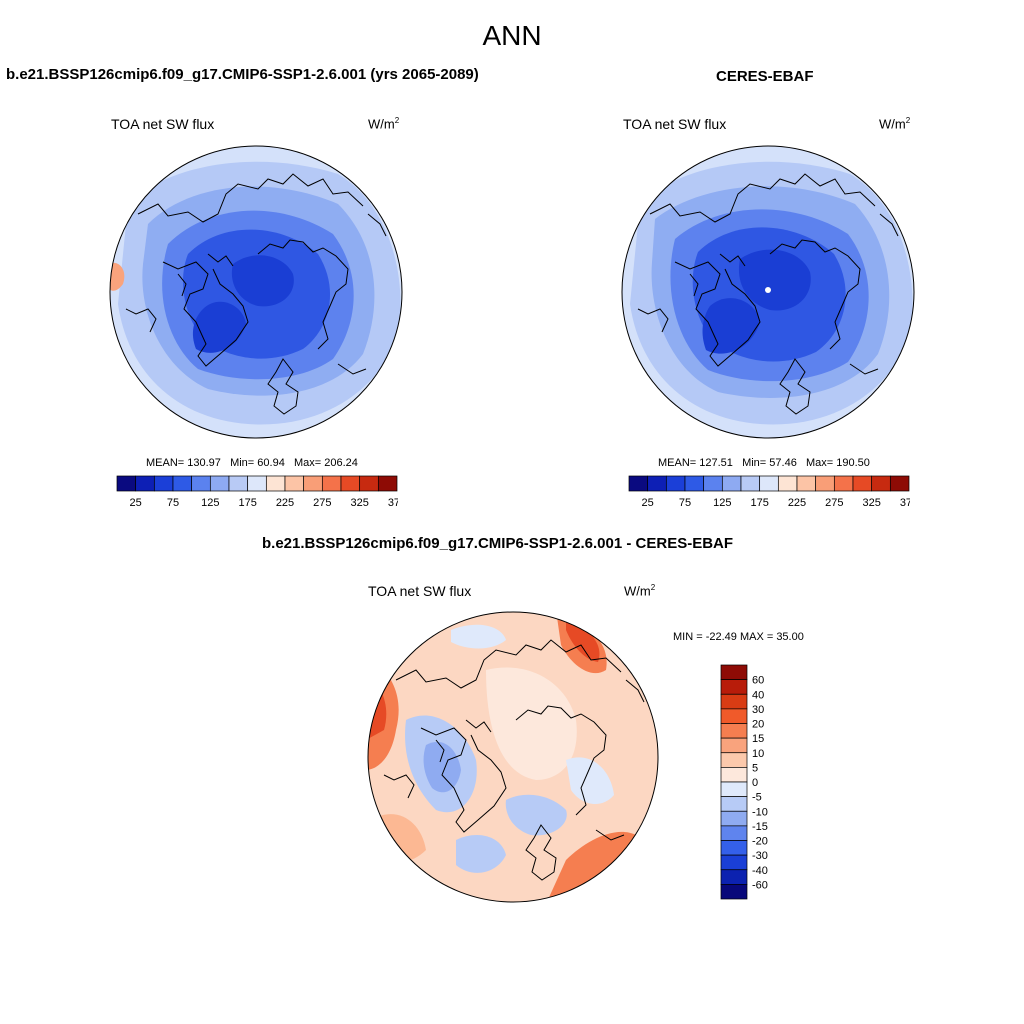  I want to click on colorbar-diff: 60 40 30 20 15 10 5 0 -5 -10 -15 -20 -30 -40 -60, so click(744, 782).